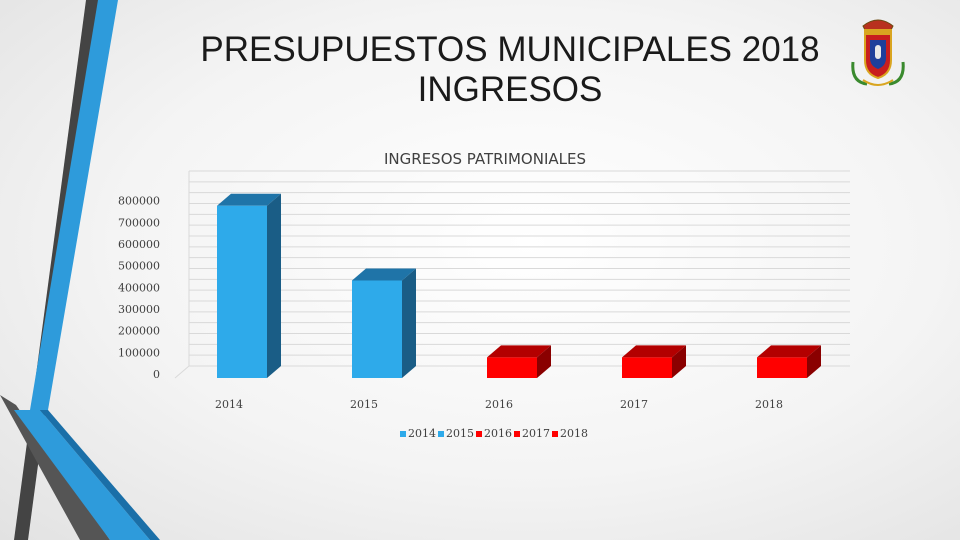 This screenshot has height=540, width=960. Describe the element at coordinates (377, 329) in the screenshot. I see `bar-2015` at that location.